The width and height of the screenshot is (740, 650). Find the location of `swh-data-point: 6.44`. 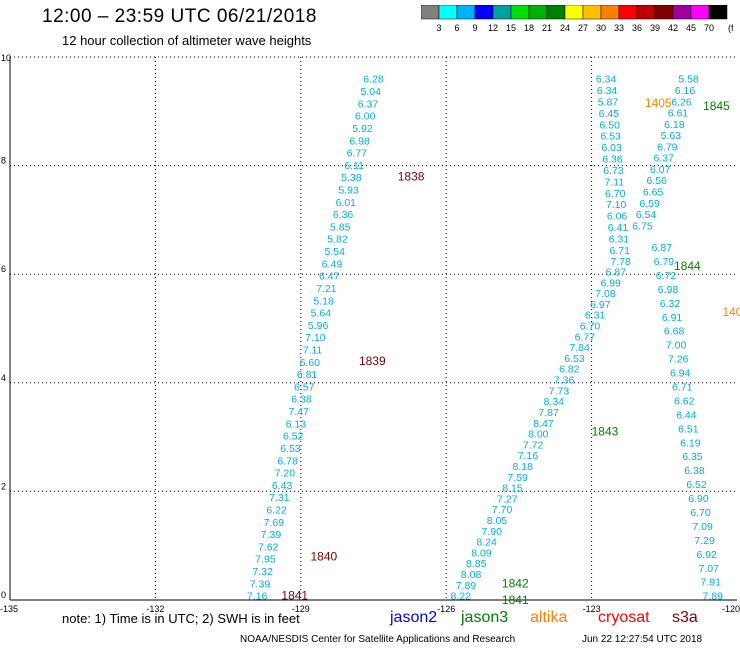

swh-data-point: 6.44 is located at coordinates (686, 415).